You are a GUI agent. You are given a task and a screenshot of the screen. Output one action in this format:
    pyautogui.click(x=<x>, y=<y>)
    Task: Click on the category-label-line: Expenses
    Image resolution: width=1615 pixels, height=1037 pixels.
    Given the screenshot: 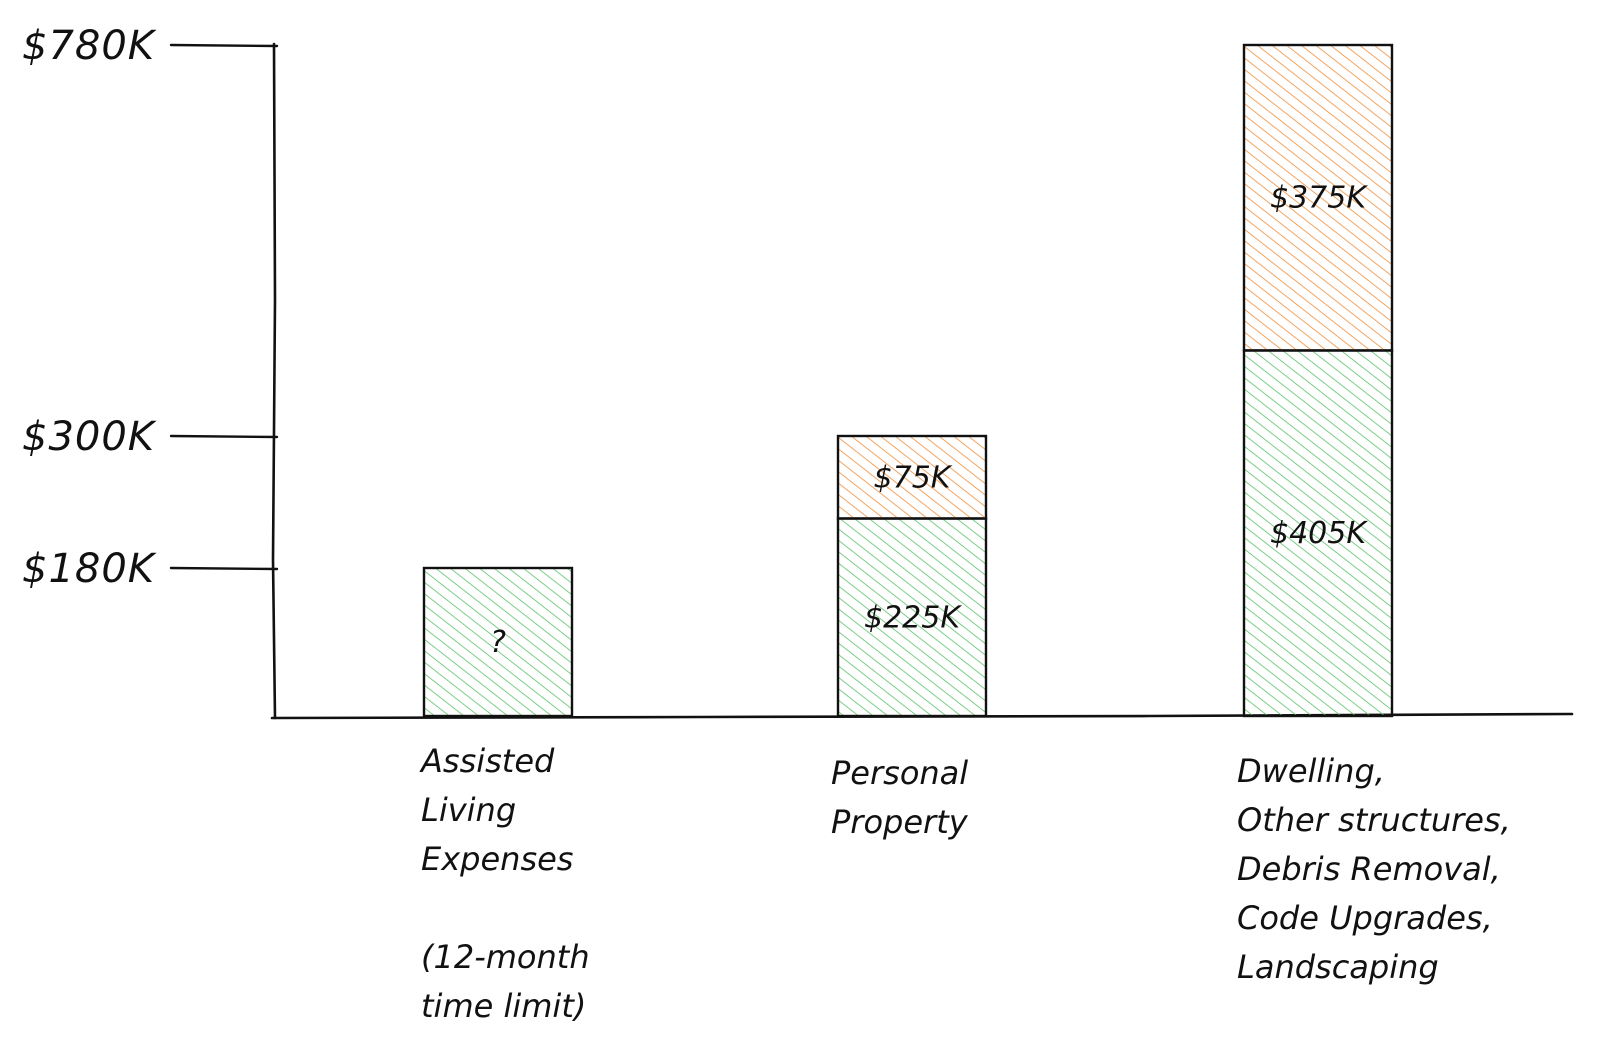 What is the action you would take?
    pyautogui.click(x=497, y=859)
    